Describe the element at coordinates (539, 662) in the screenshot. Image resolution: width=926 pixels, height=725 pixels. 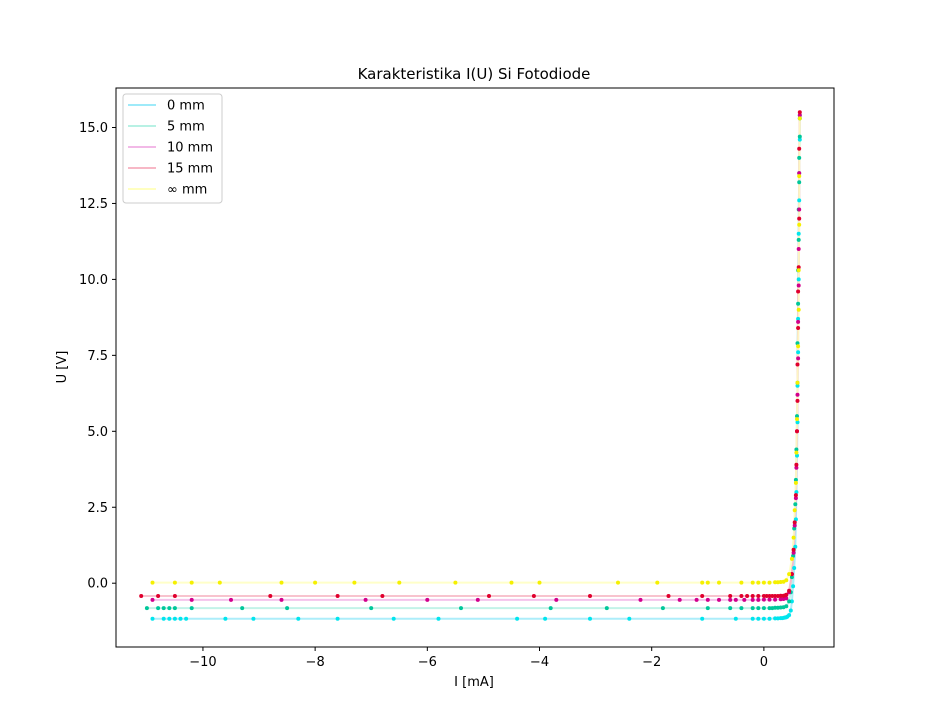
I see `x-tick-label: −4` at that location.